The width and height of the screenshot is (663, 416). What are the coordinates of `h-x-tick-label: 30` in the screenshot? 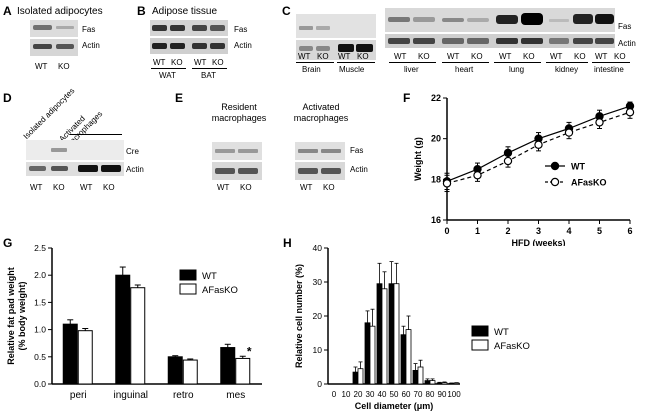 It's located at (370, 394).